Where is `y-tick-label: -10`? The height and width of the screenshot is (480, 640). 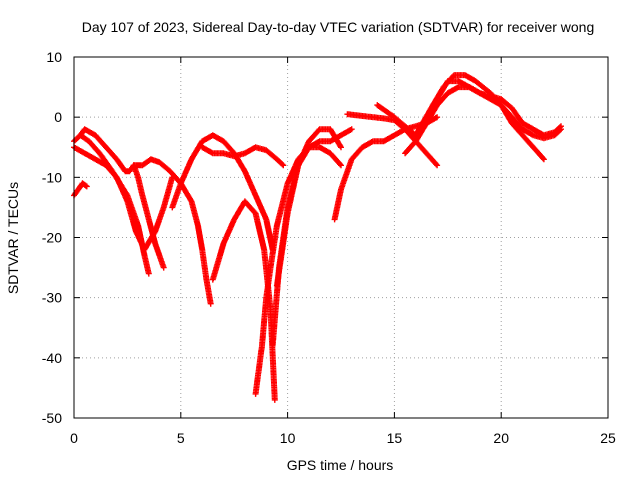 y-tick-label: -10 is located at coordinates (52, 177).